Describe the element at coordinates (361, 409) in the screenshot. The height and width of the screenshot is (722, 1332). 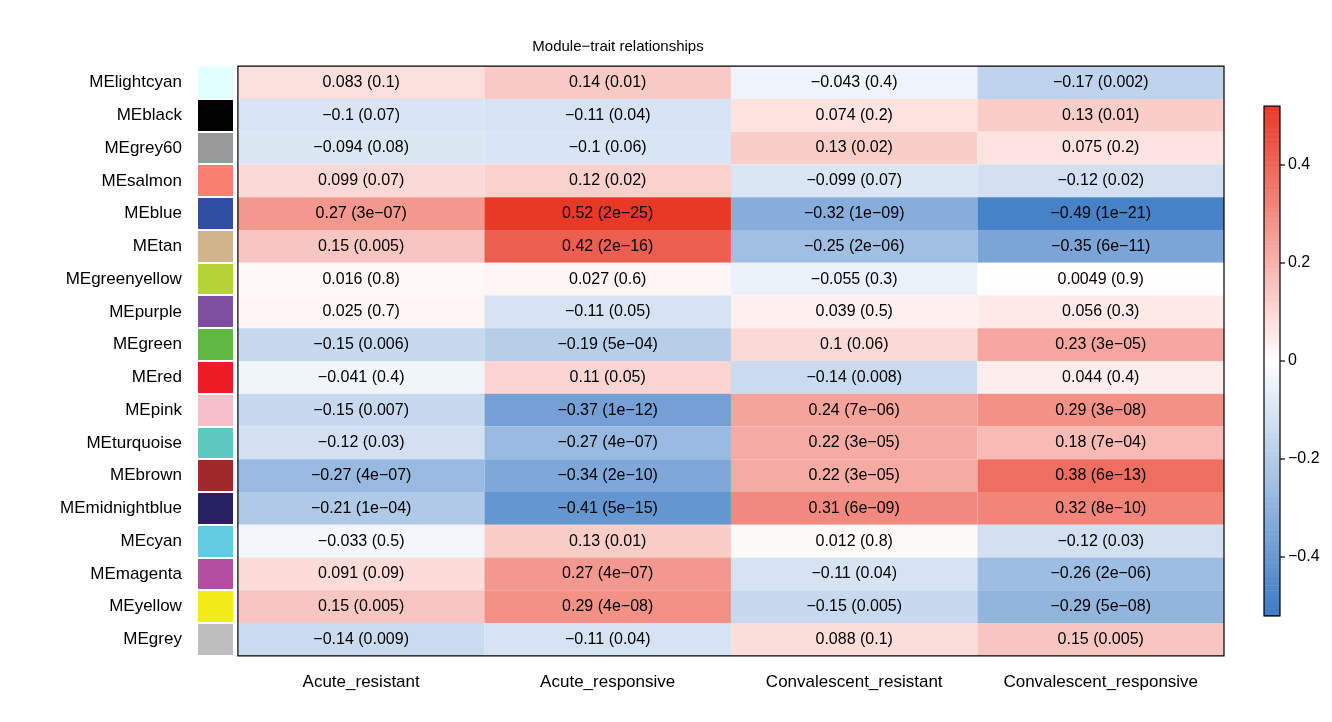
I see `data-label: −0.15 (0.007)` at that location.